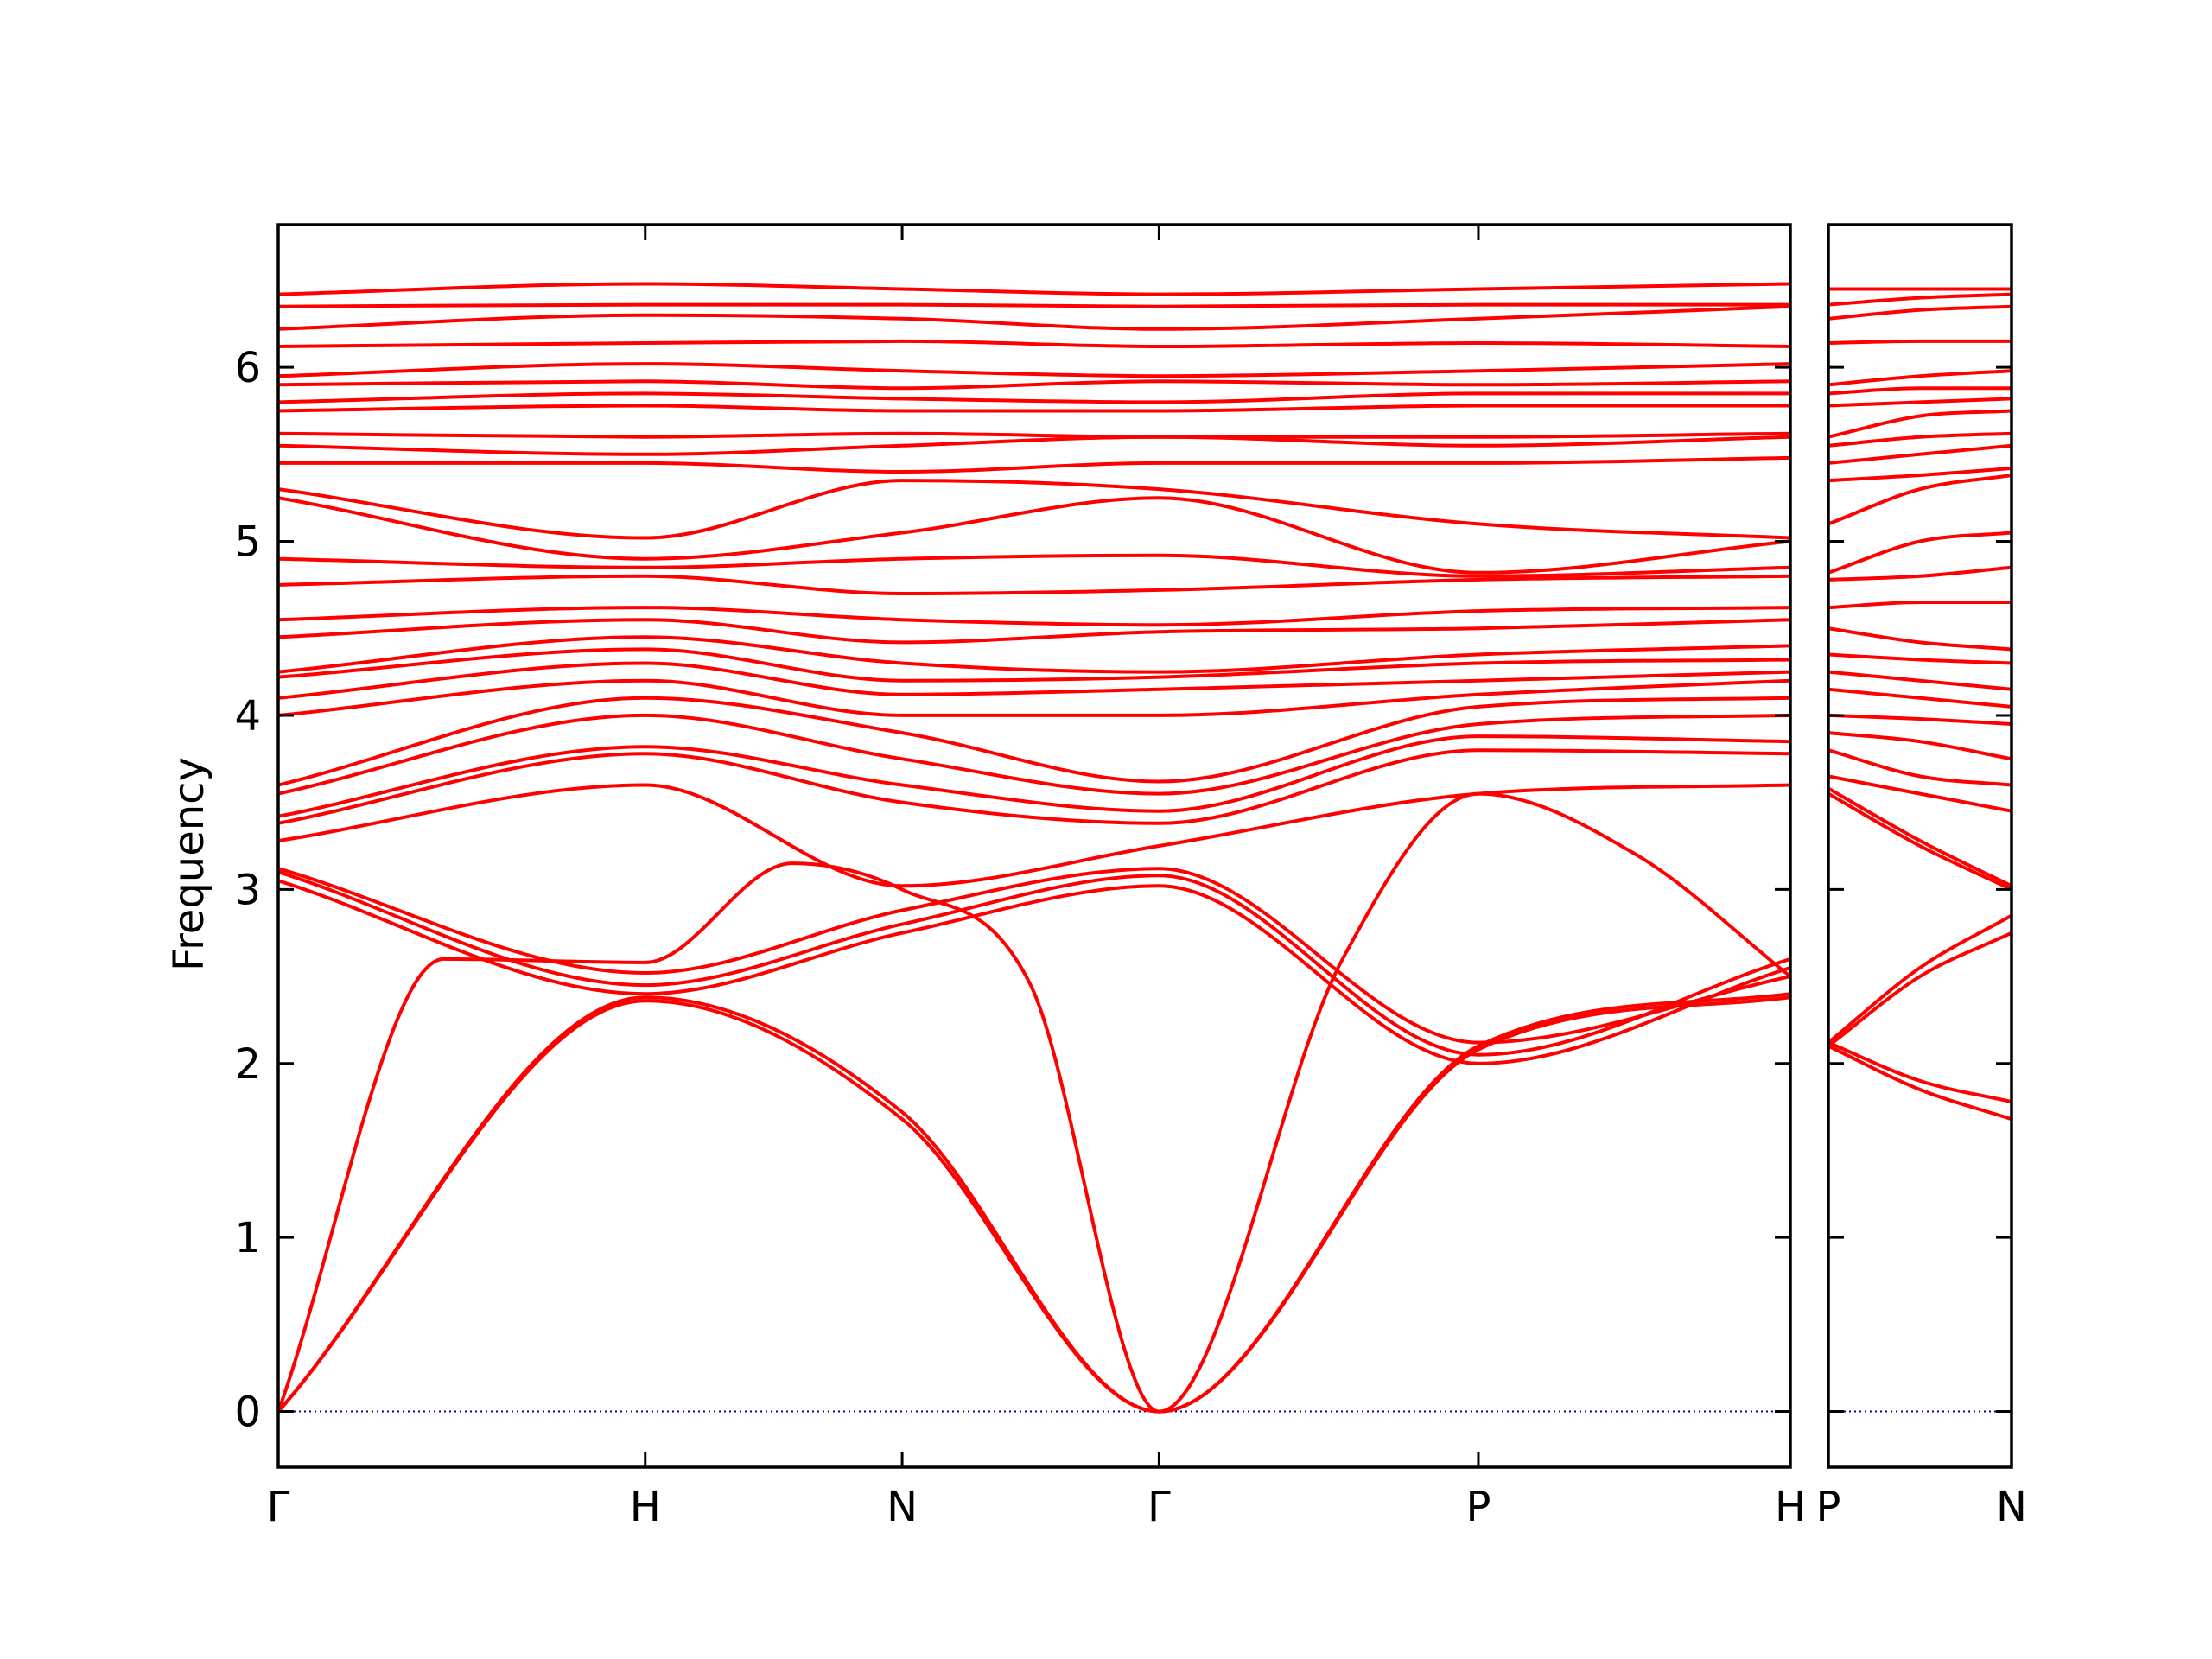  I want to click on main-x-tick-label-2: N, so click(902, 1507).